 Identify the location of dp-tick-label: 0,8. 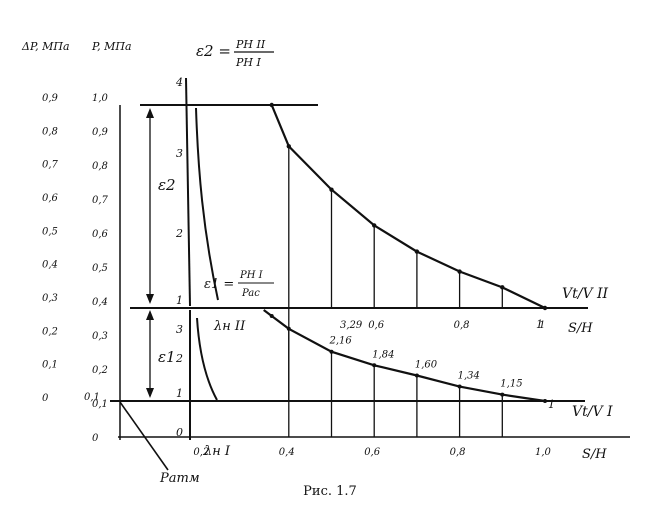
(50, 131).